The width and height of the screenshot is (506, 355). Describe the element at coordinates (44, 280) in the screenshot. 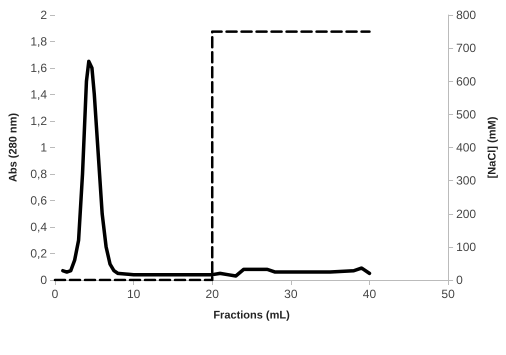

I see `y-tick-label: 0` at that location.